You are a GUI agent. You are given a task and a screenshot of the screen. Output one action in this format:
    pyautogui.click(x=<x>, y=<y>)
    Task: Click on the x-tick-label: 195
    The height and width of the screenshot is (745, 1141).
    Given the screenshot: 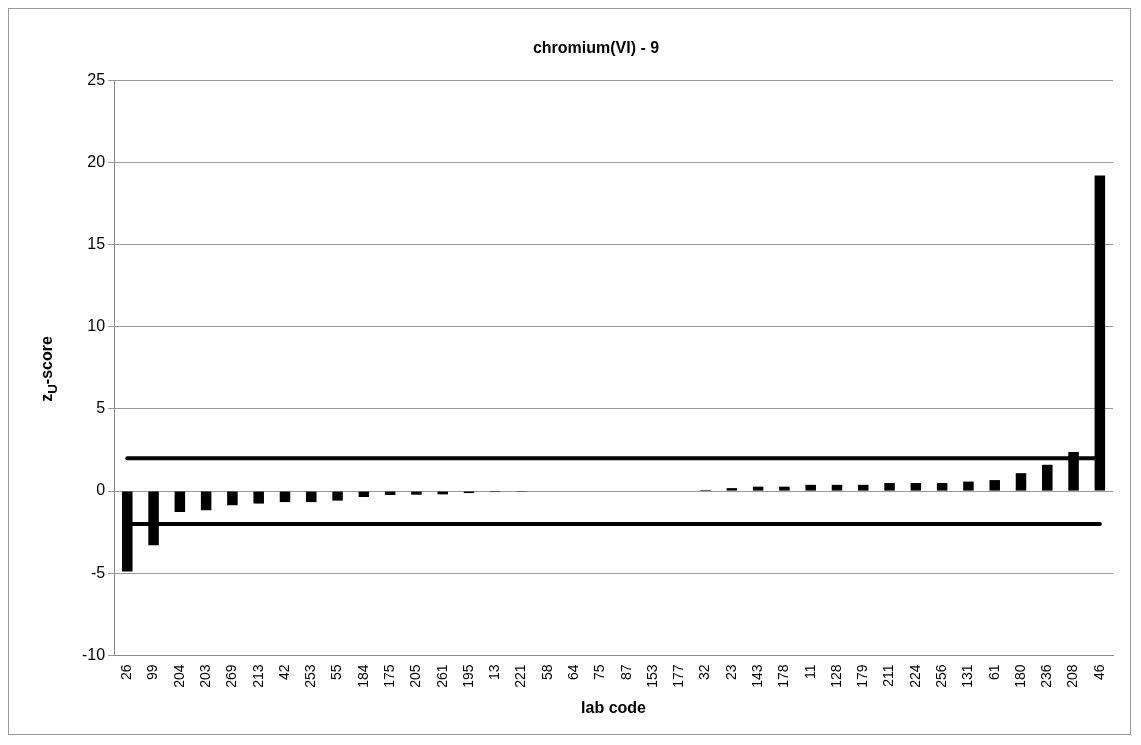 What is the action you would take?
    pyautogui.click(x=467, y=676)
    